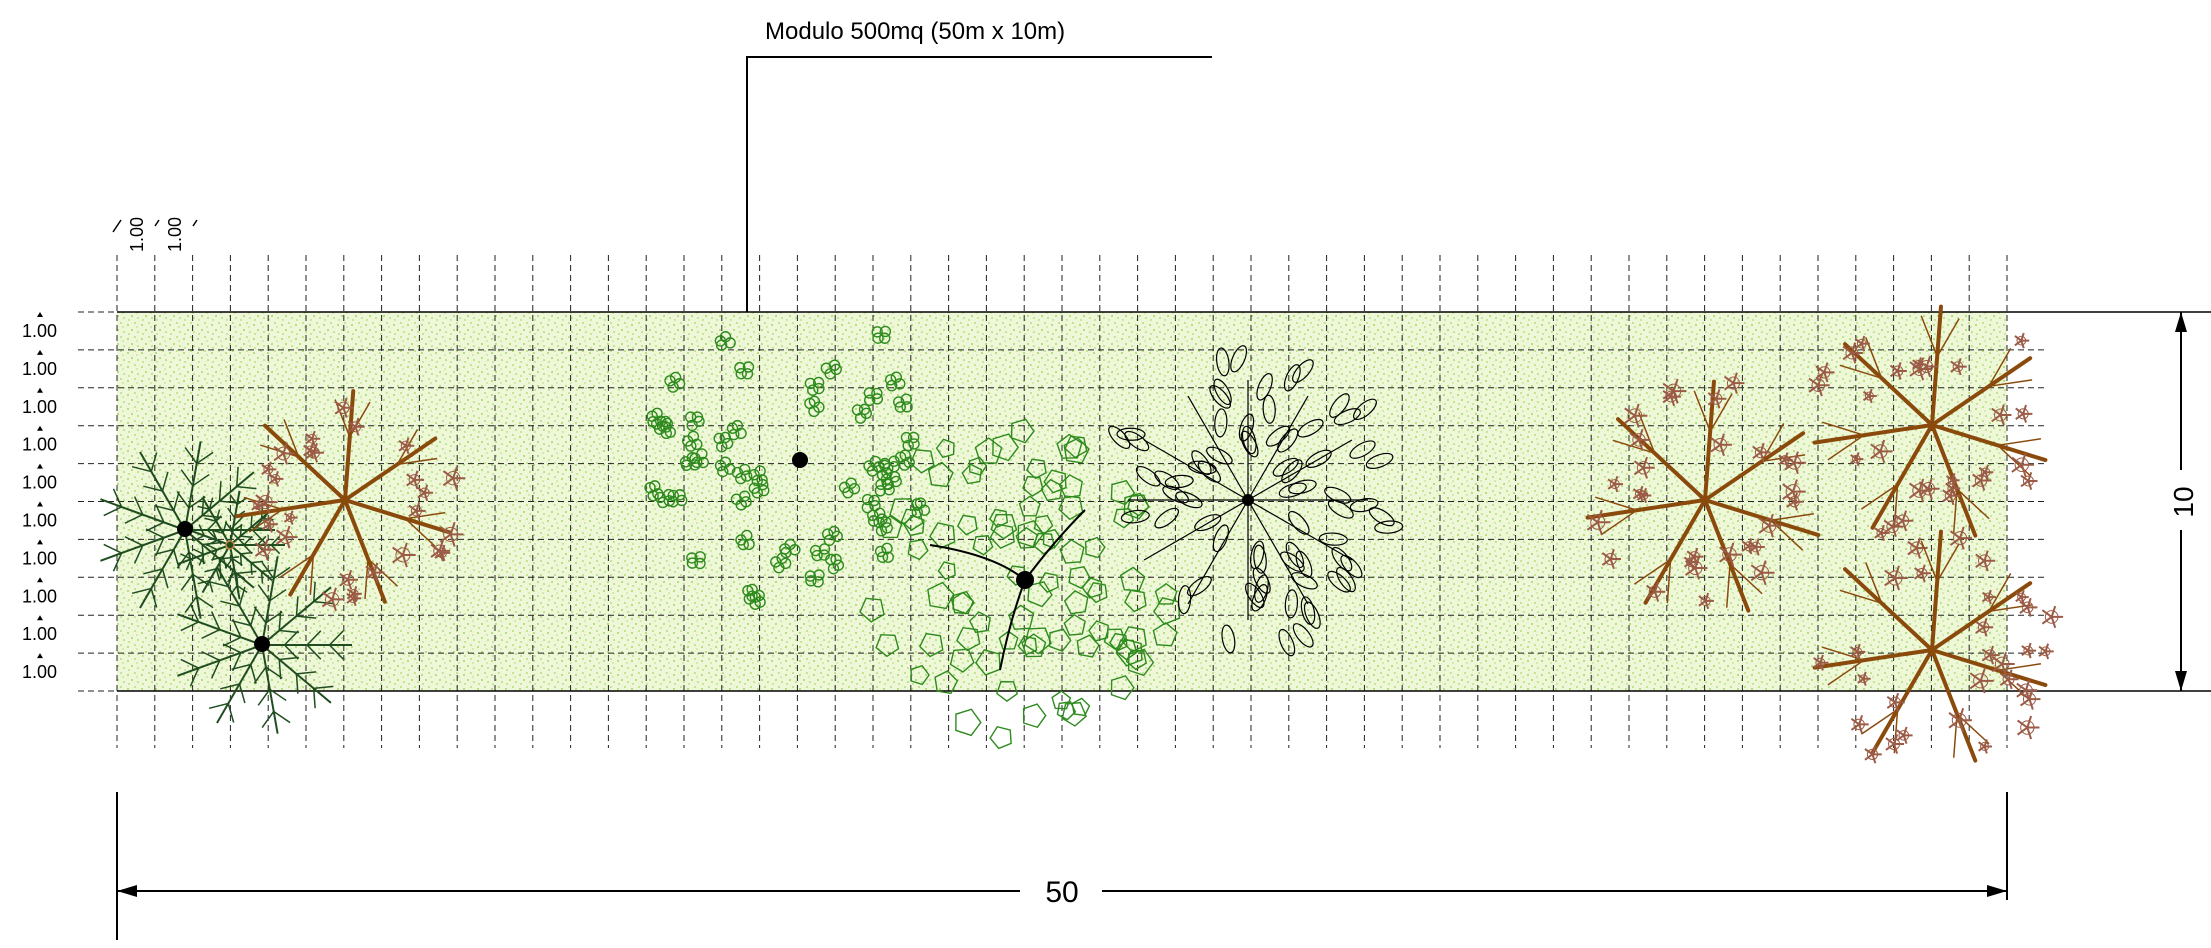 The image size is (2211, 948). What do you see at coordinates (1062, 866) in the screenshot?
I see `width-dimension` at bounding box center [1062, 866].